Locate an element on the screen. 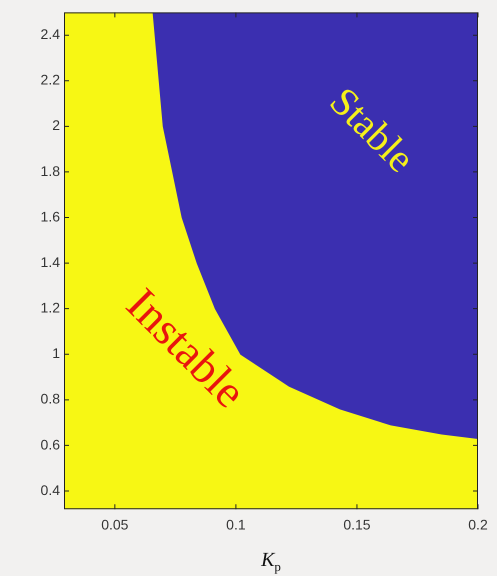  x-tick-label: 0.15 is located at coordinates (357, 524).